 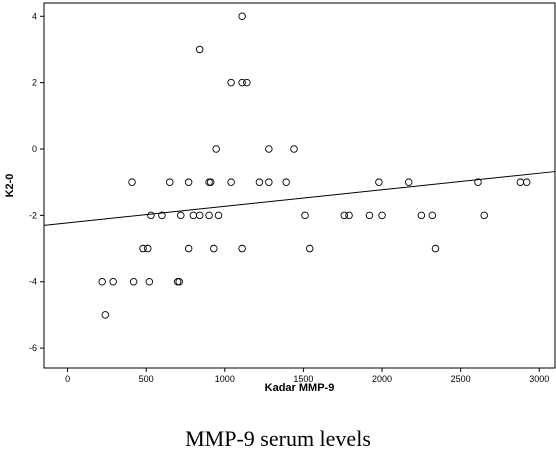 What do you see at coordinates (34, 16) in the screenshot?
I see `y-tick-label: 4` at bounding box center [34, 16].